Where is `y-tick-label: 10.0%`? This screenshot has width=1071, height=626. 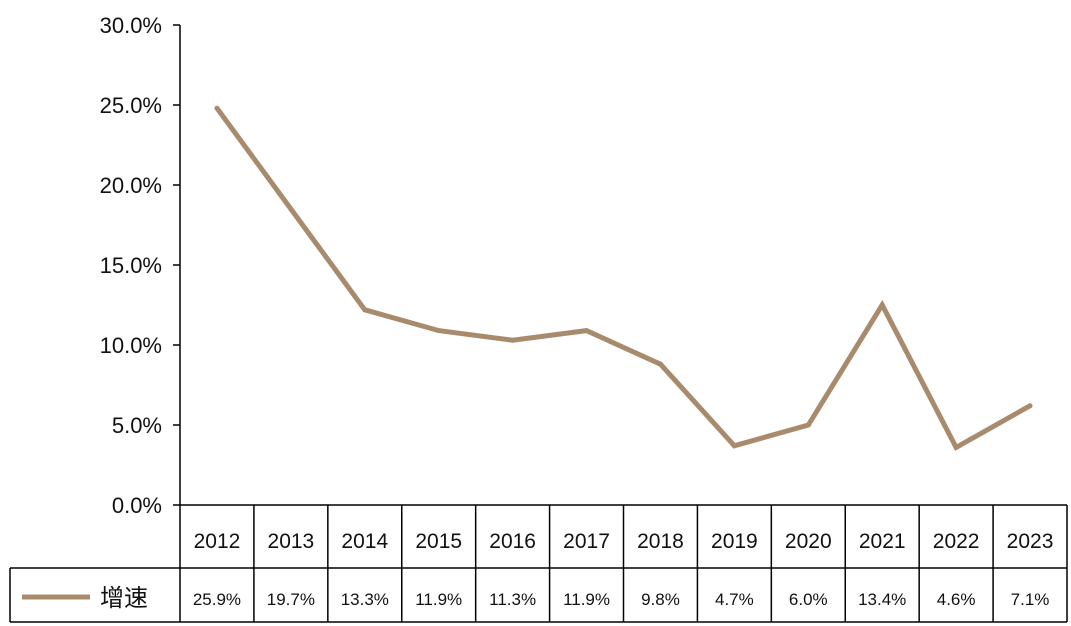 y-tick-label: 10.0% is located at coordinates (131, 345).